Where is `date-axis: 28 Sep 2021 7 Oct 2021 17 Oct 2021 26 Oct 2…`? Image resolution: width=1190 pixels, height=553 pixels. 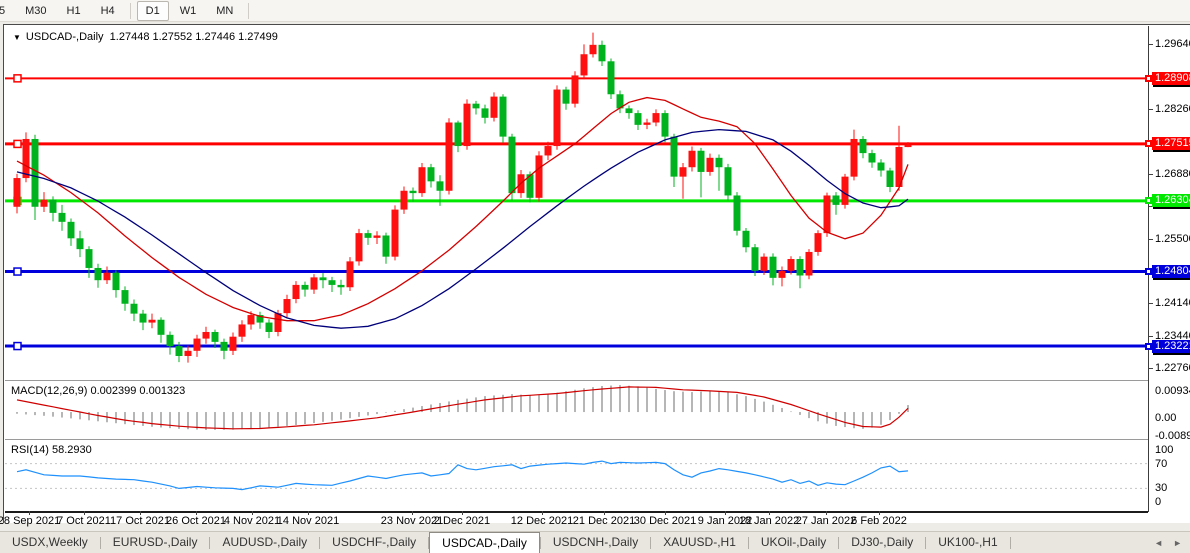
date-axis: 28 Sep 2021 7 Oct 2021 17 Oct 2021 26 Oct 2… is located at coordinates (574, 519).